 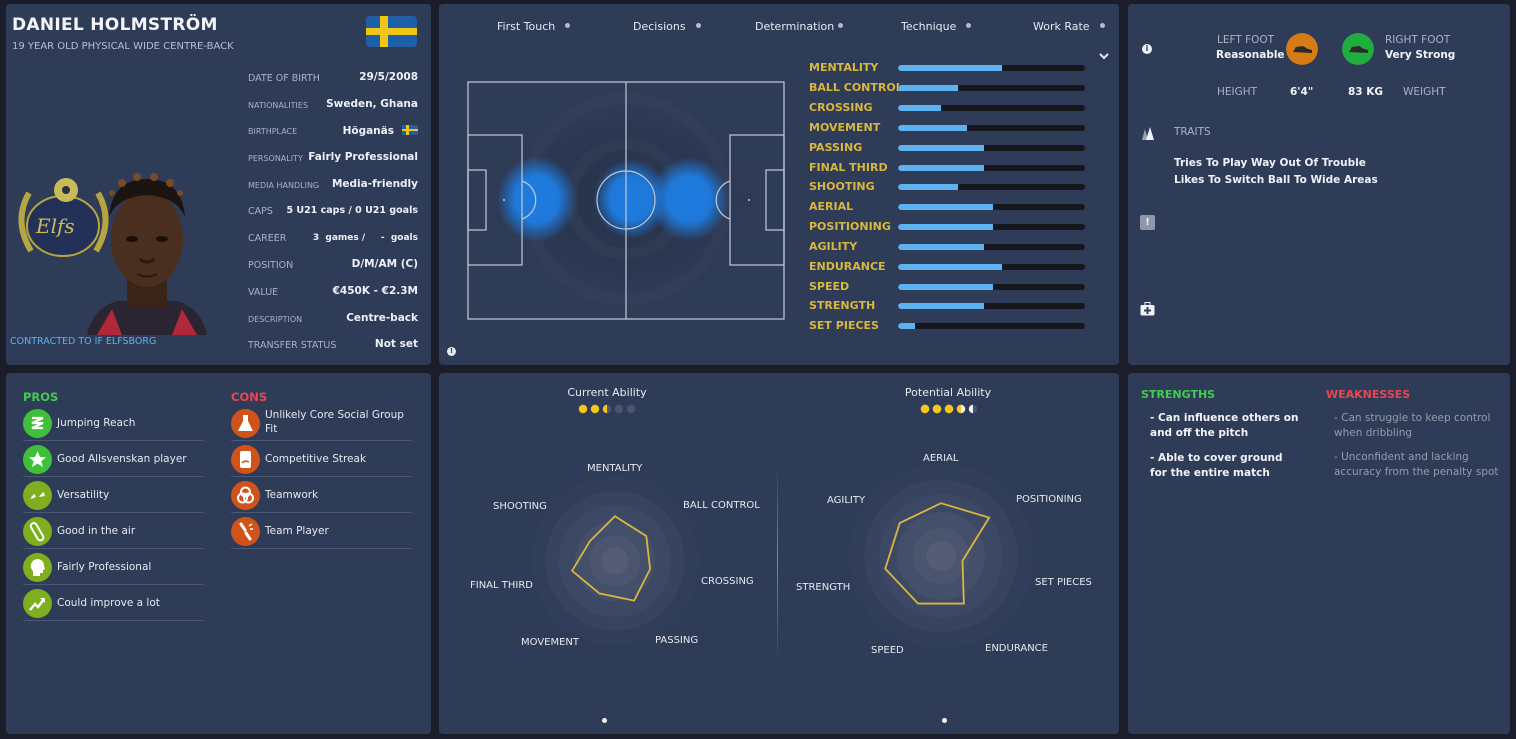 I want to click on player-subtitle: 19 YEAR OLD PHYSICAL WIDE CENTRE-BACK, so click(x=123, y=46).